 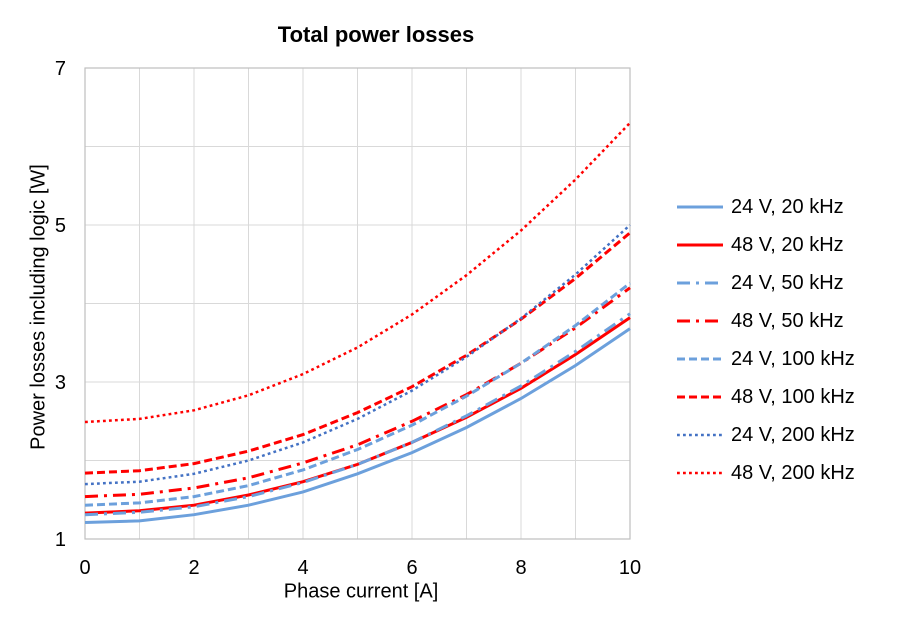 What do you see at coordinates (520, 568) in the screenshot?
I see `x-tick-label: 8` at bounding box center [520, 568].